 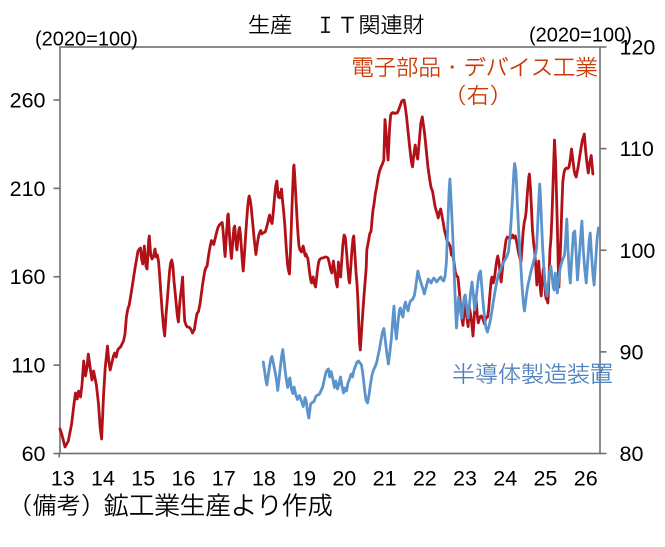 What do you see at coordinates (385, 479) in the screenshot?
I see `svg-text: 21` at bounding box center [385, 479].